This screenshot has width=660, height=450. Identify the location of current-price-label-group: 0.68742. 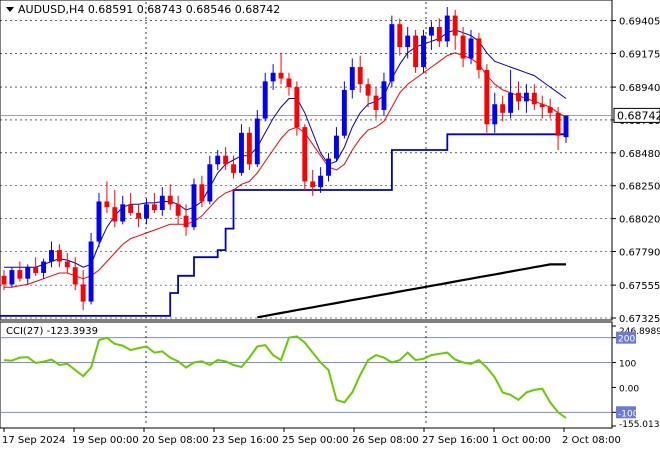
(636, 115).